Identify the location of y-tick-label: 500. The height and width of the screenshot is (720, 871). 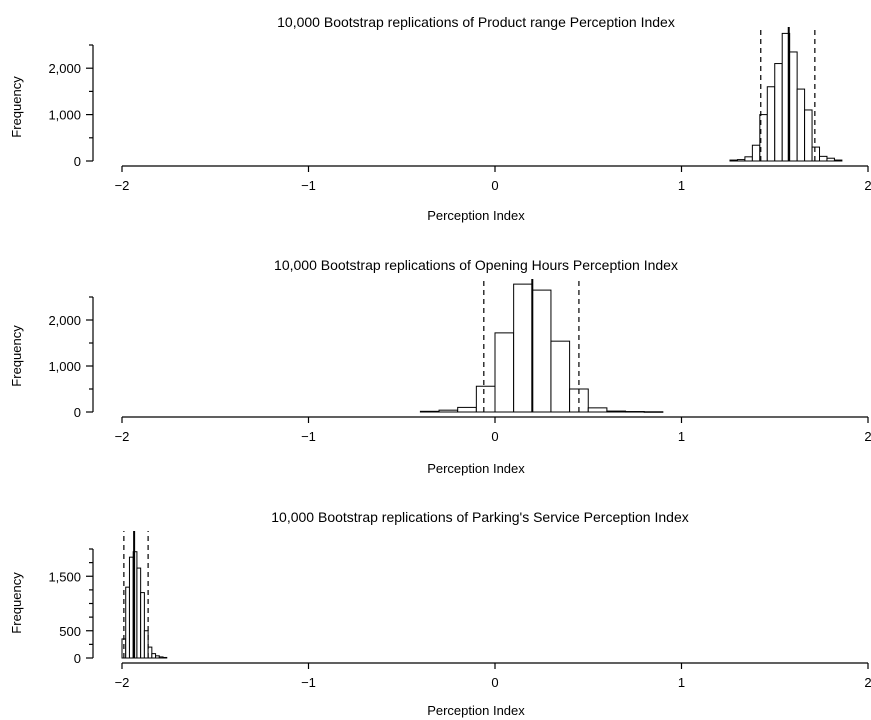
(70, 631).